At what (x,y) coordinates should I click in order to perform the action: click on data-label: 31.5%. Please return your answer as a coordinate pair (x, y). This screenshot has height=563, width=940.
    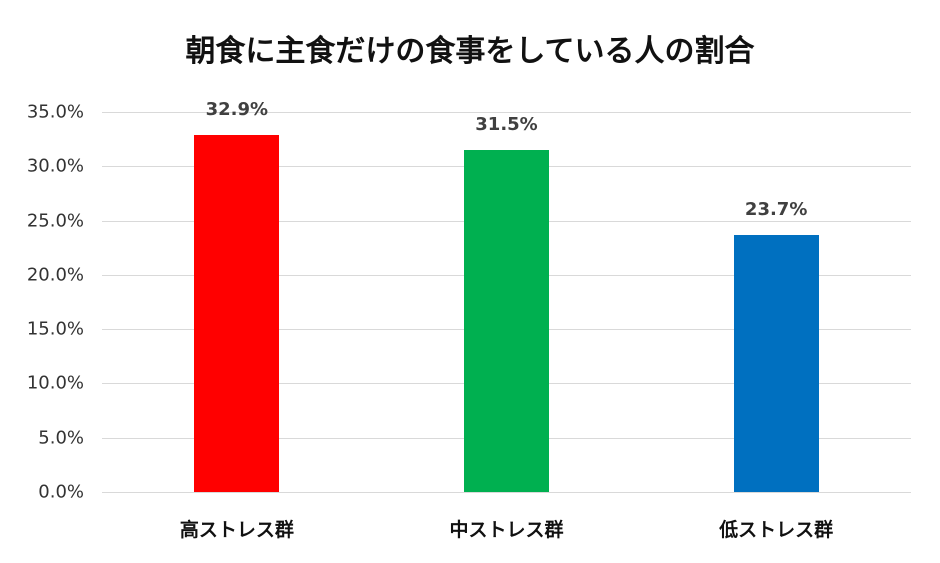
    Looking at the image, I should click on (506, 124).